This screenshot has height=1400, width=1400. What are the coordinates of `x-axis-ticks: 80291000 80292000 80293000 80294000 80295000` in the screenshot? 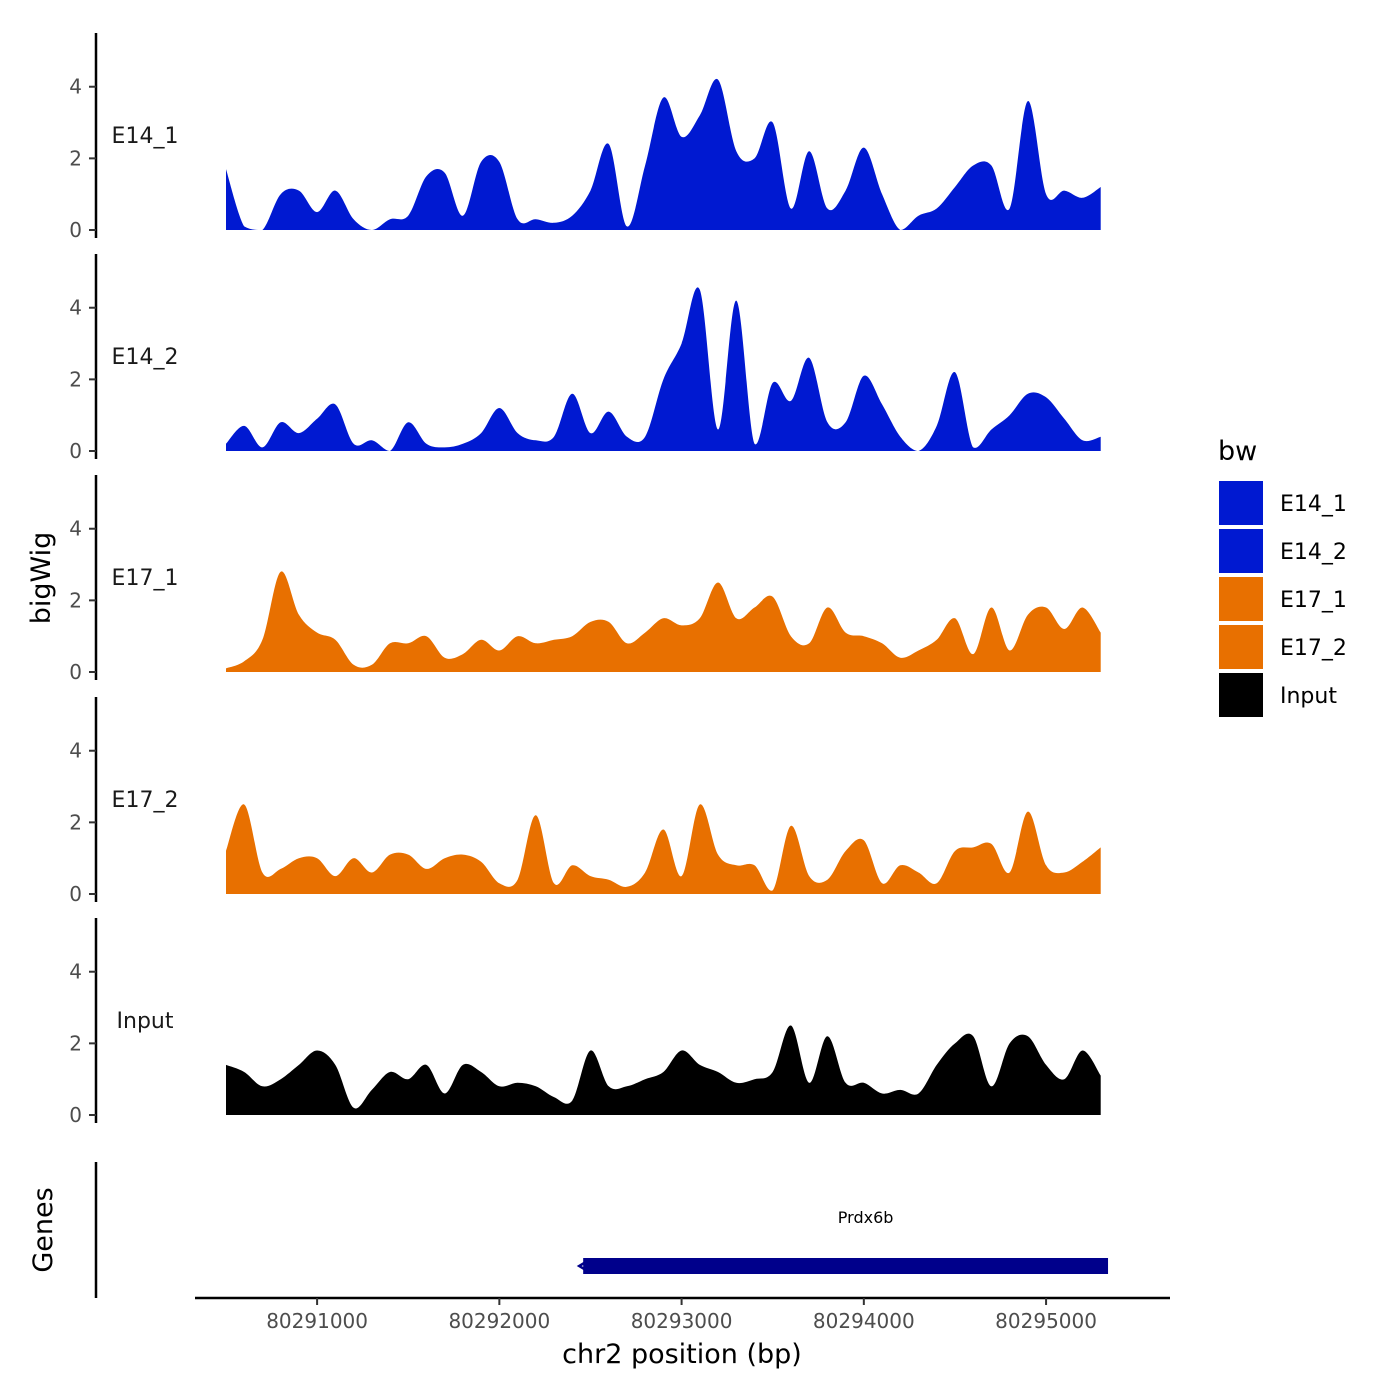 It's located at (681, 1315).